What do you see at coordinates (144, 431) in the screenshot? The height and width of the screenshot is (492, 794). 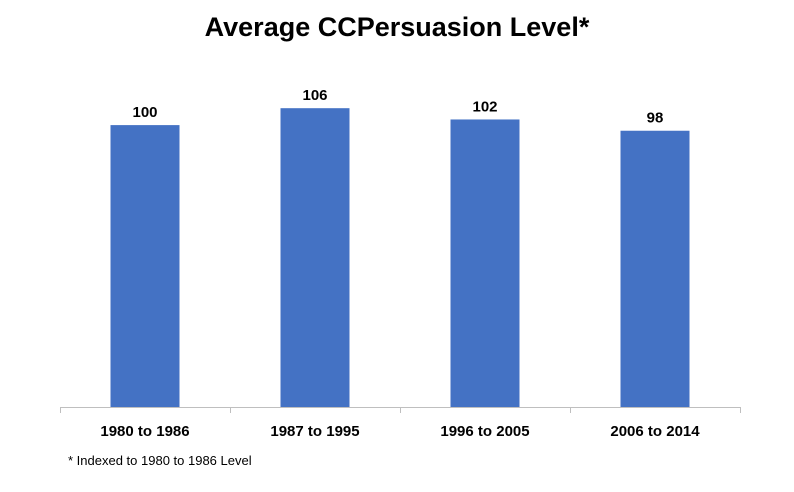 I see `x-tick-label-1: 1980 to 1986` at bounding box center [144, 431].